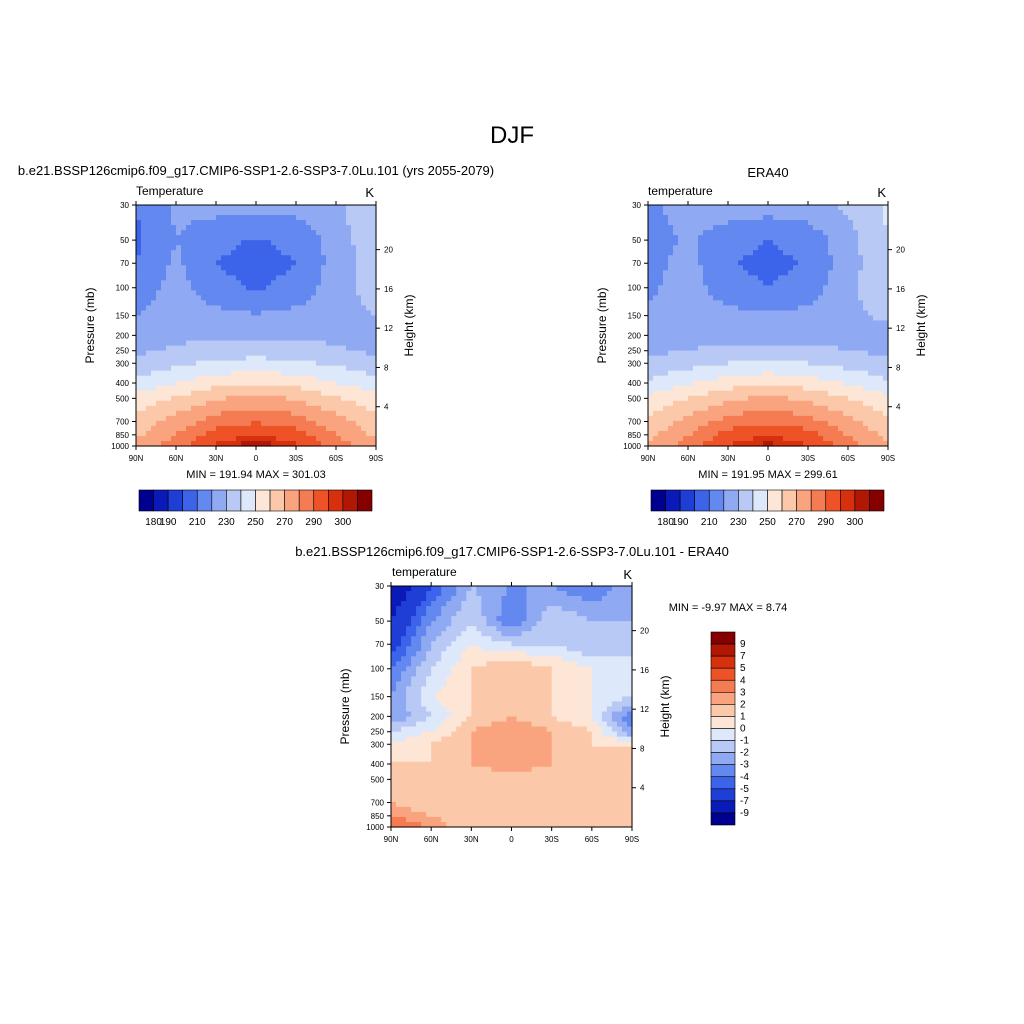  What do you see at coordinates (818, 500) in the screenshot?
I see `colorbar-swatch` at bounding box center [818, 500].